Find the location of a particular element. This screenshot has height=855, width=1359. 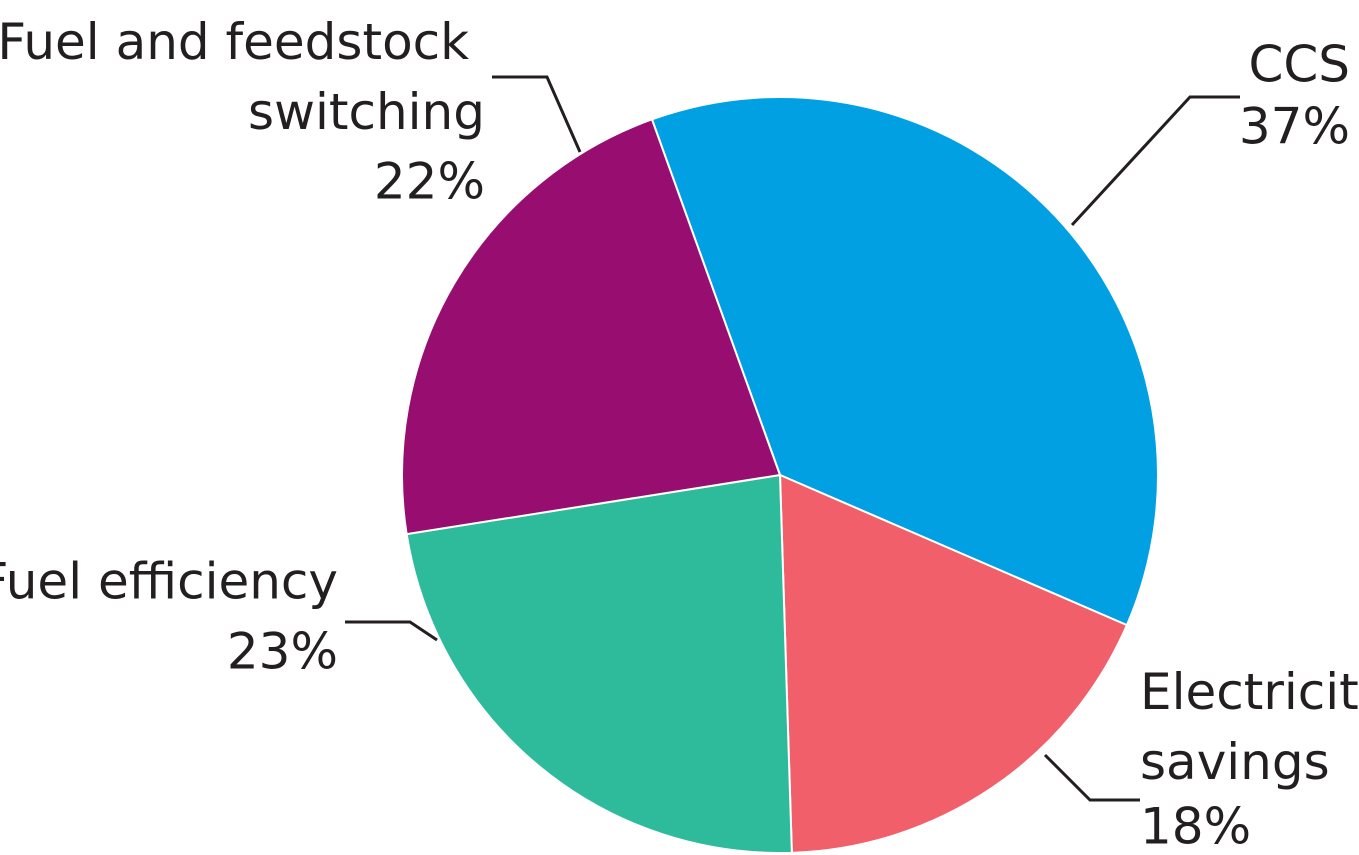

value-label: 23% is located at coordinates (282, 652).